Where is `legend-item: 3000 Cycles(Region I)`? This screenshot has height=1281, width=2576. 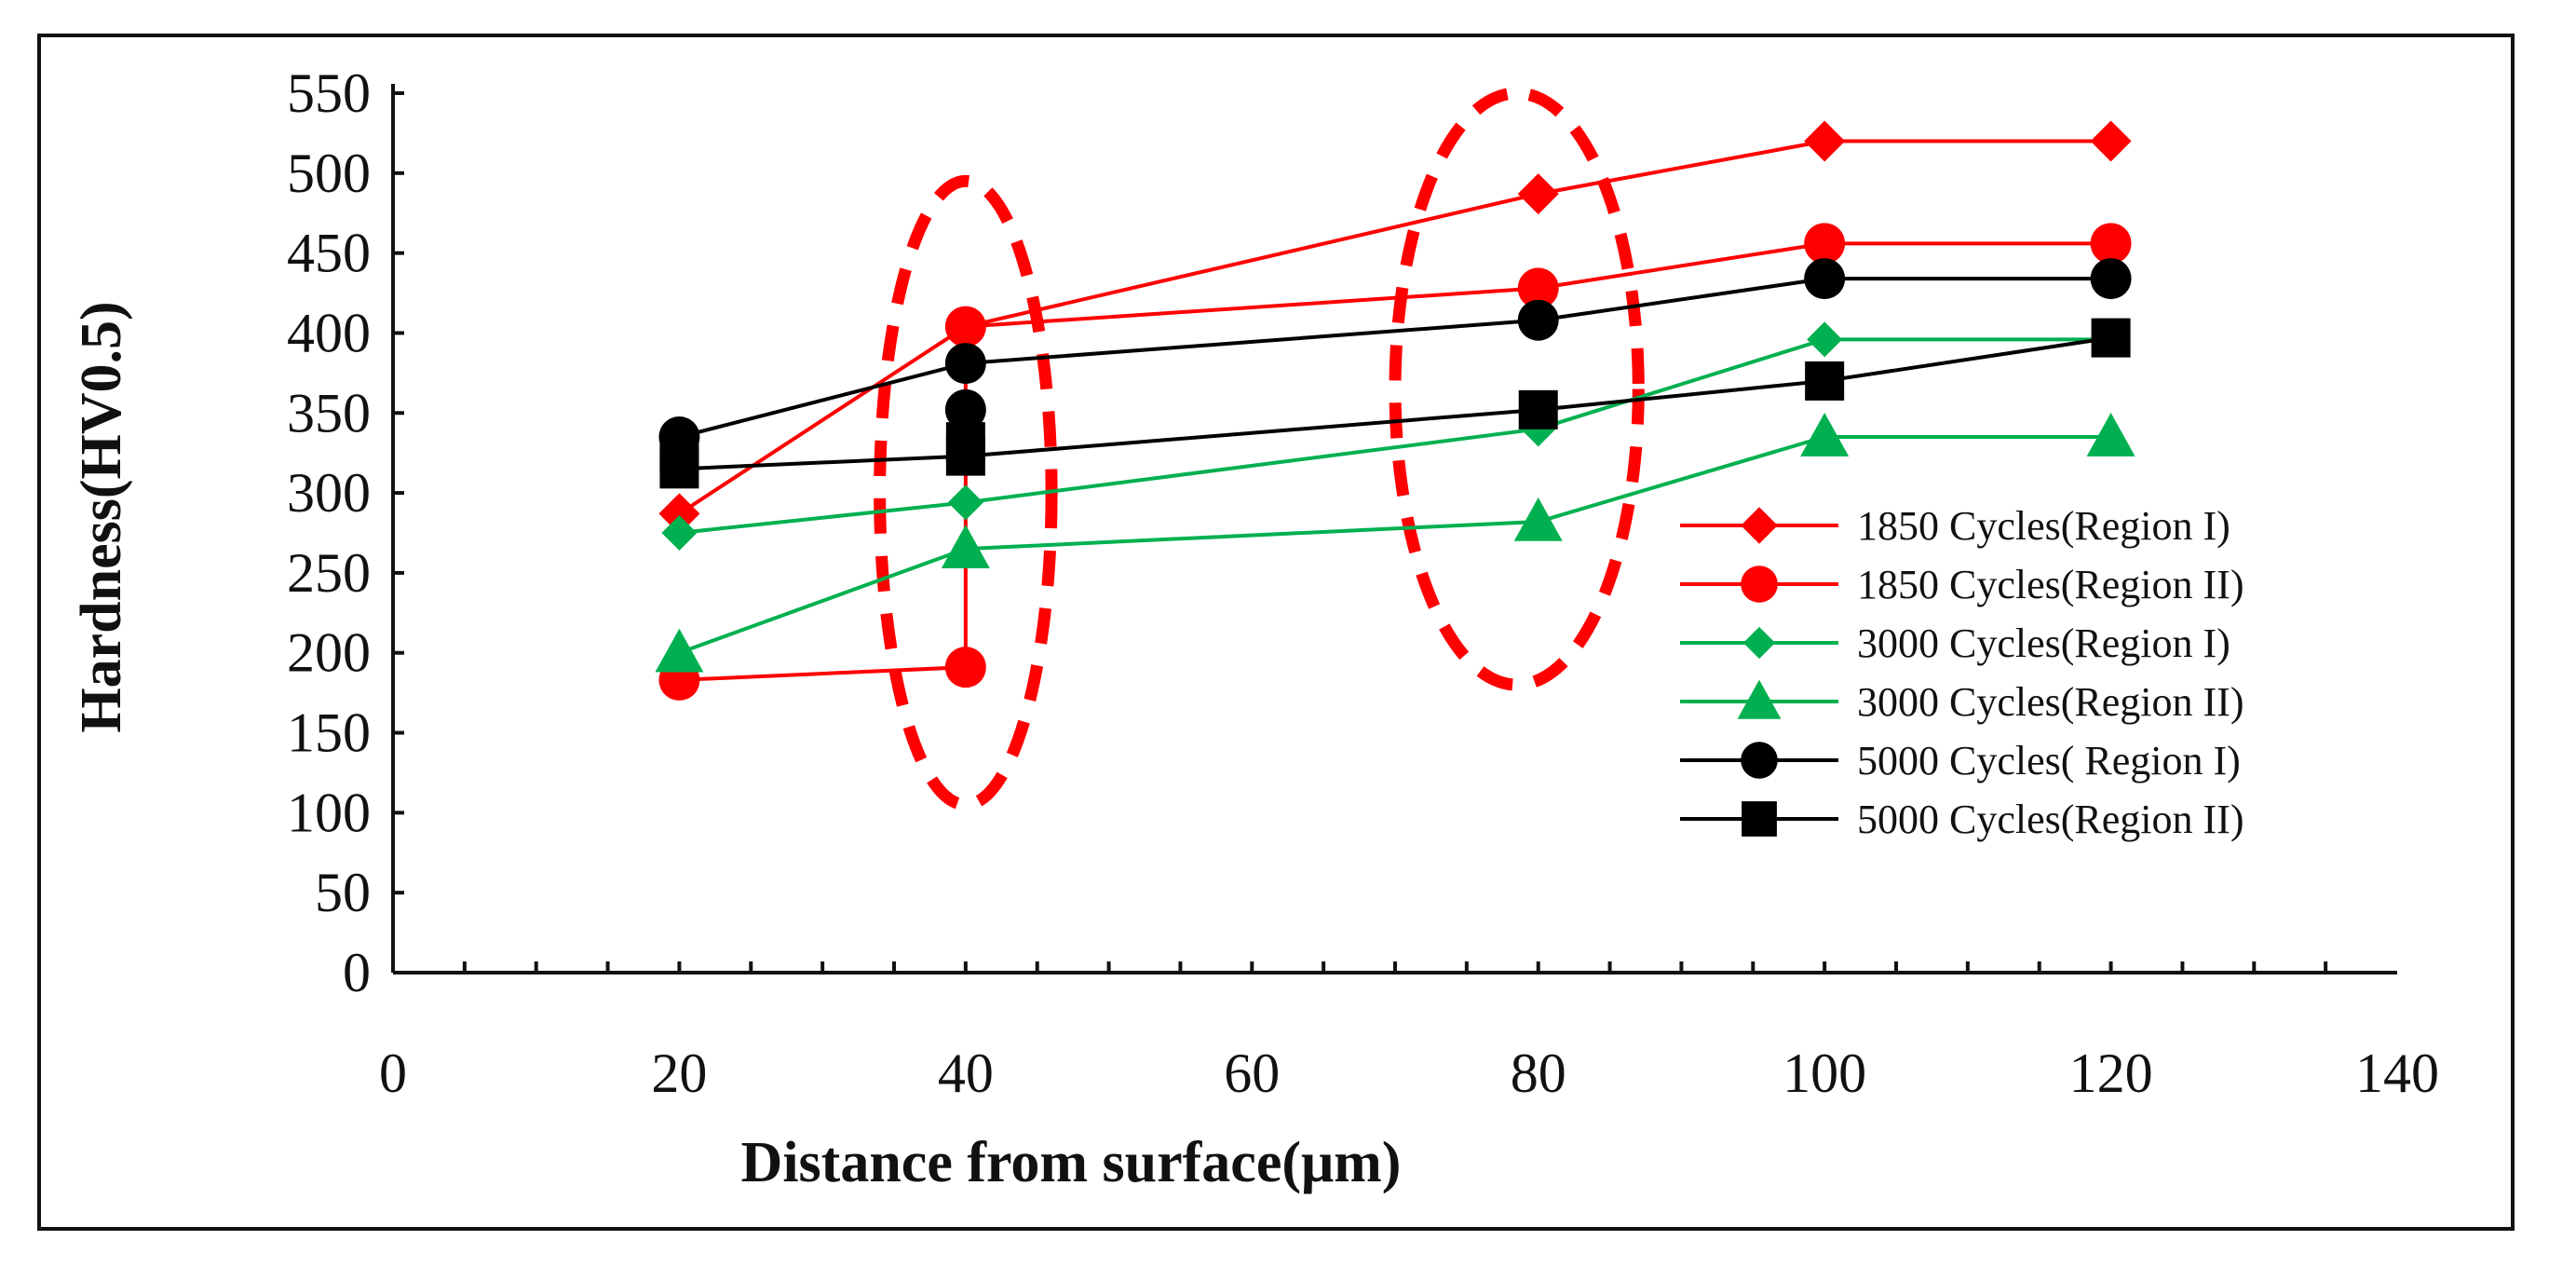
legend-item: 3000 Cycles(Region I) is located at coordinates (1955, 643).